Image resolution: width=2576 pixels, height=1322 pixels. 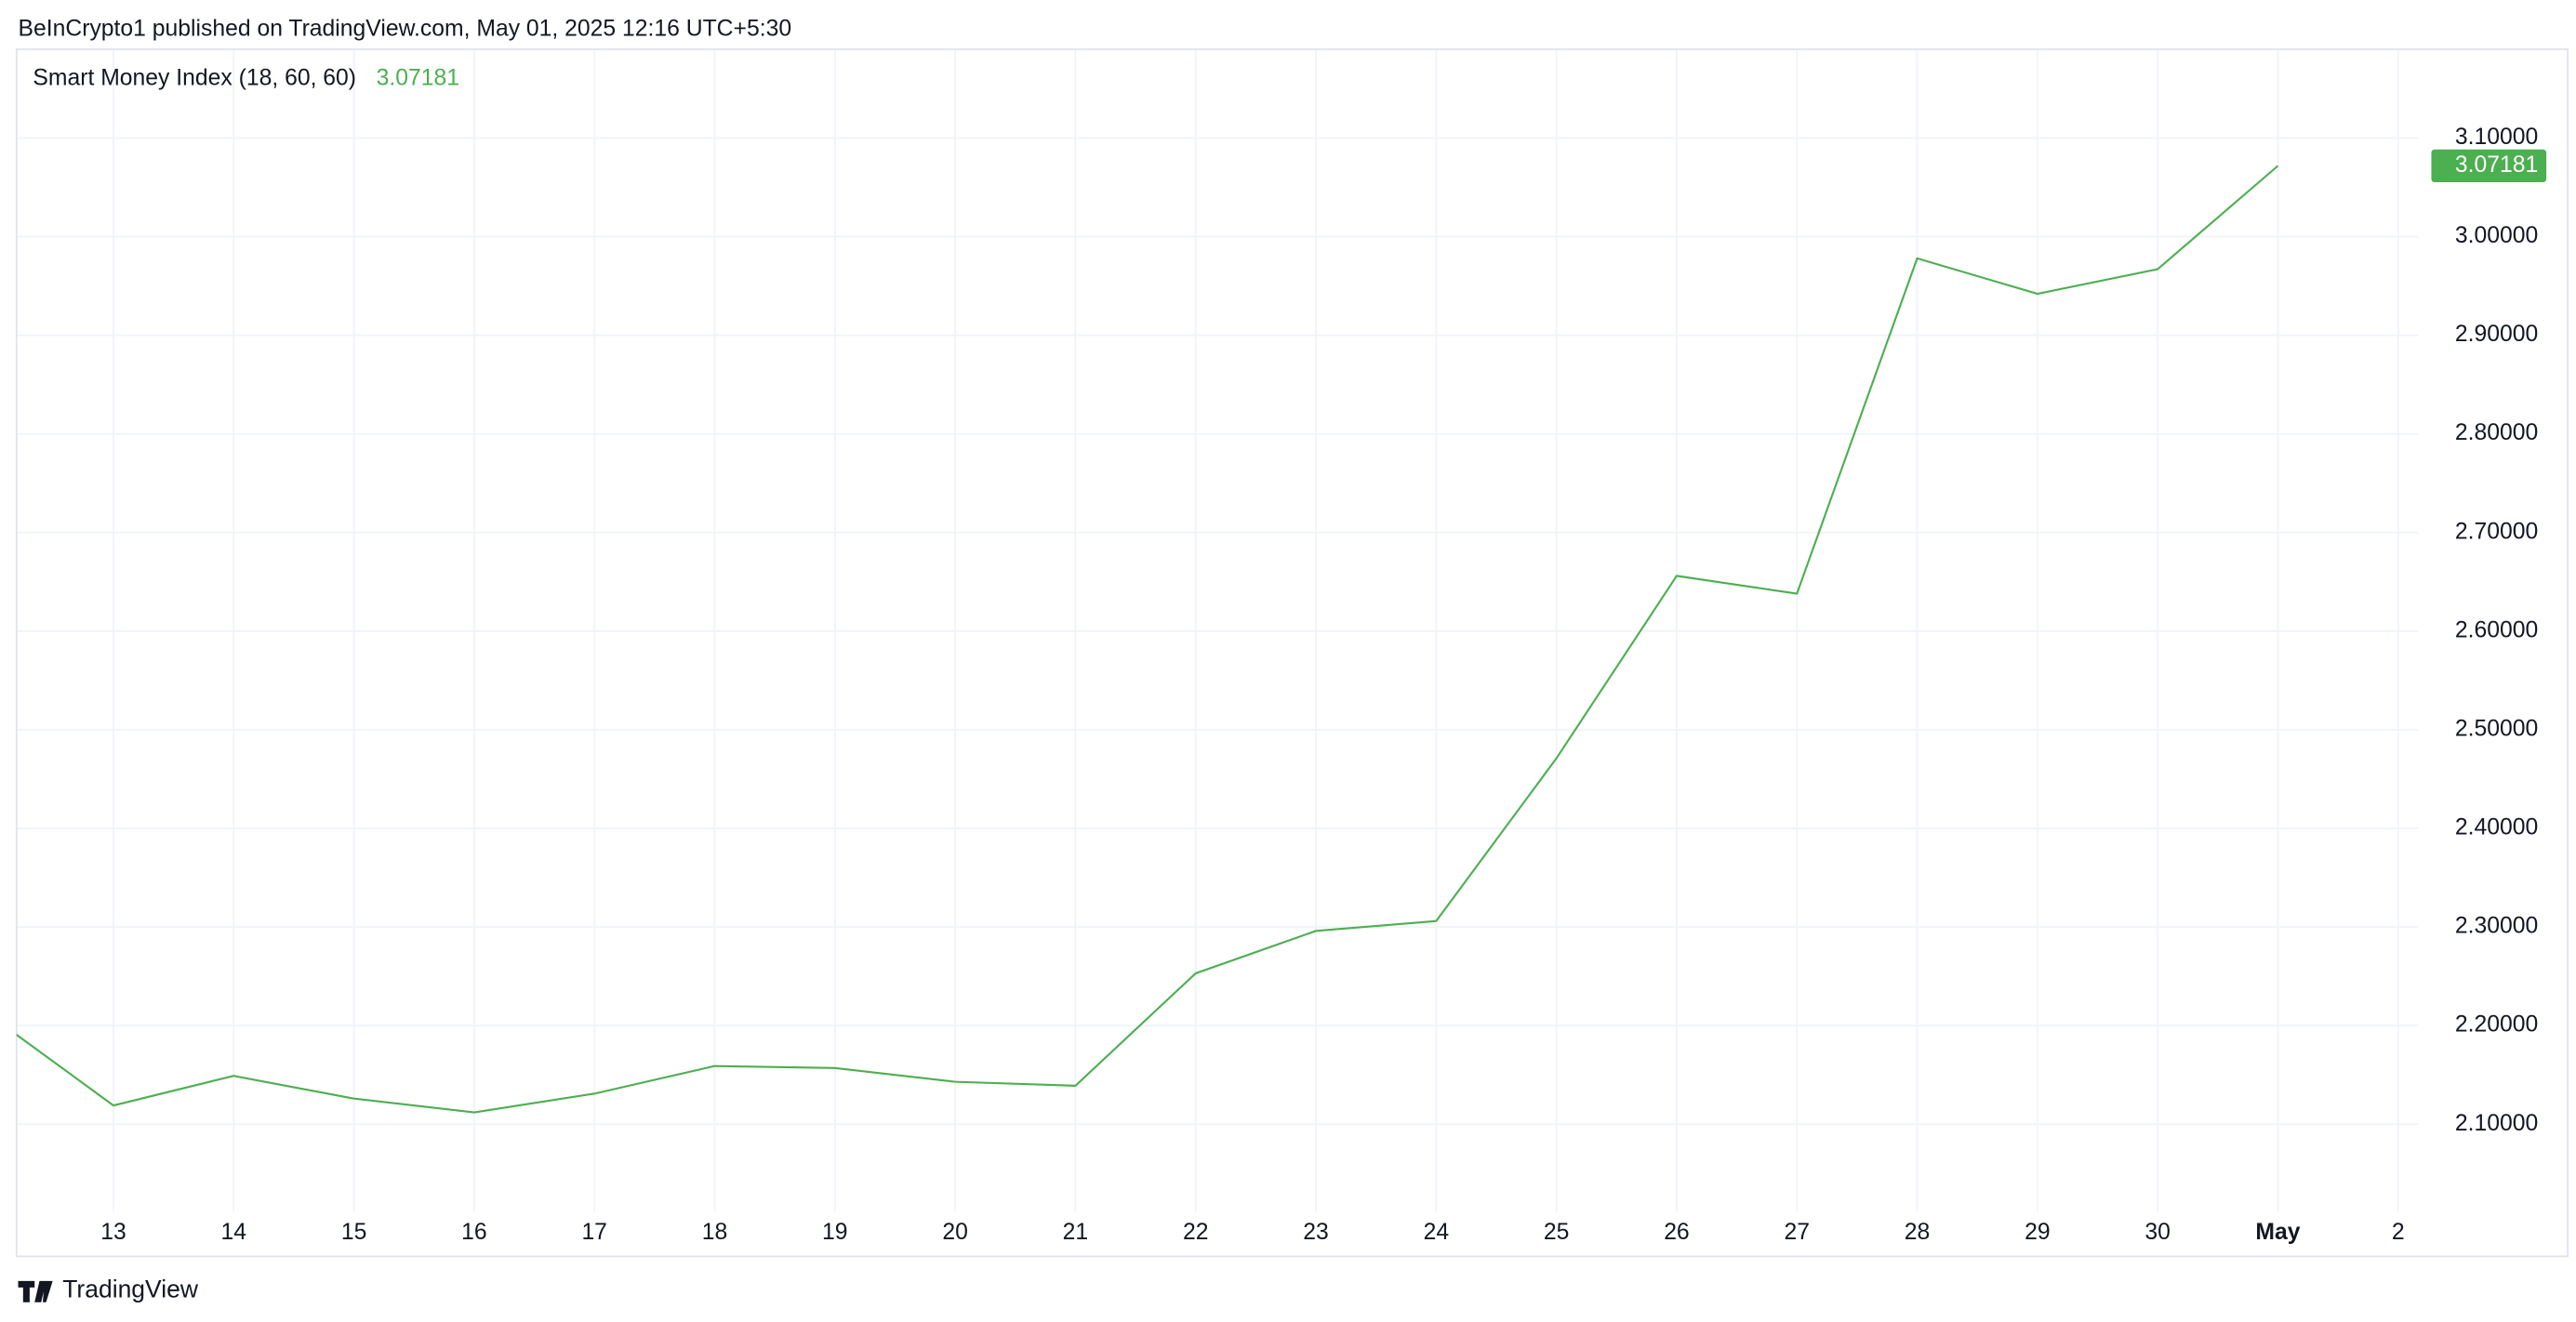 What do you see at coordinates (1316, 1233) in the screenshot?
I see `x-tick-label: 23` at bounding box center [1316, 1233].